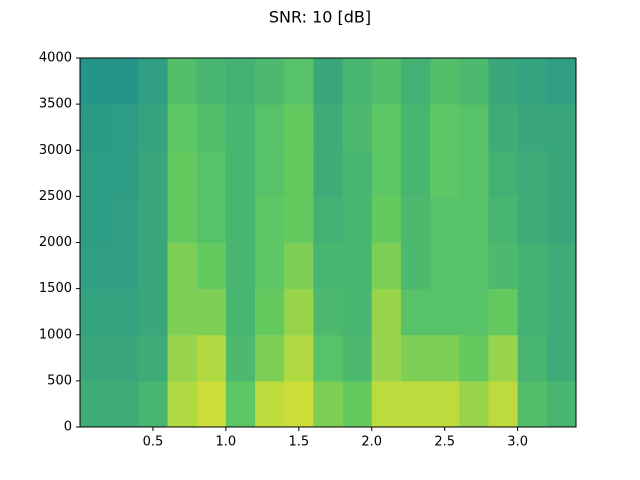  What do you see at coordinates (371, 442) in the screenshot?
I see `x-tick-label: 2.0` at bounding box center [371, 442].